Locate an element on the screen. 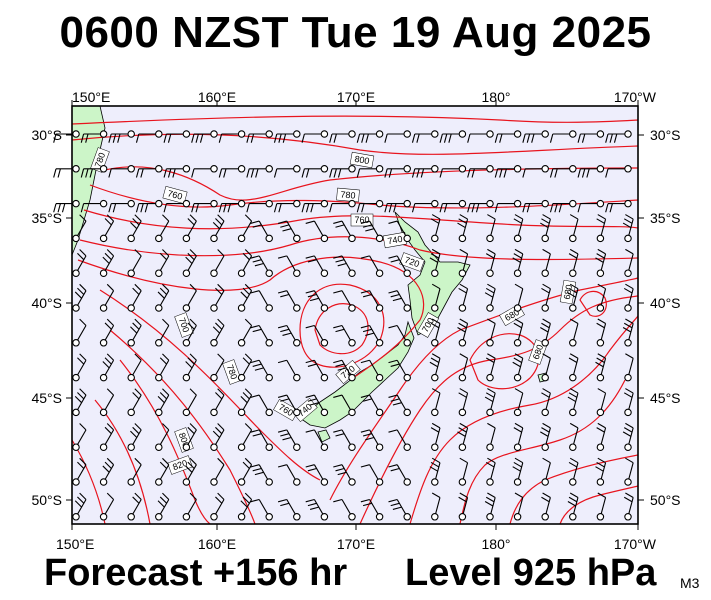 This screenshot has height=600, width=711. lat-label: 45°S is located at coordinates (665, 398).